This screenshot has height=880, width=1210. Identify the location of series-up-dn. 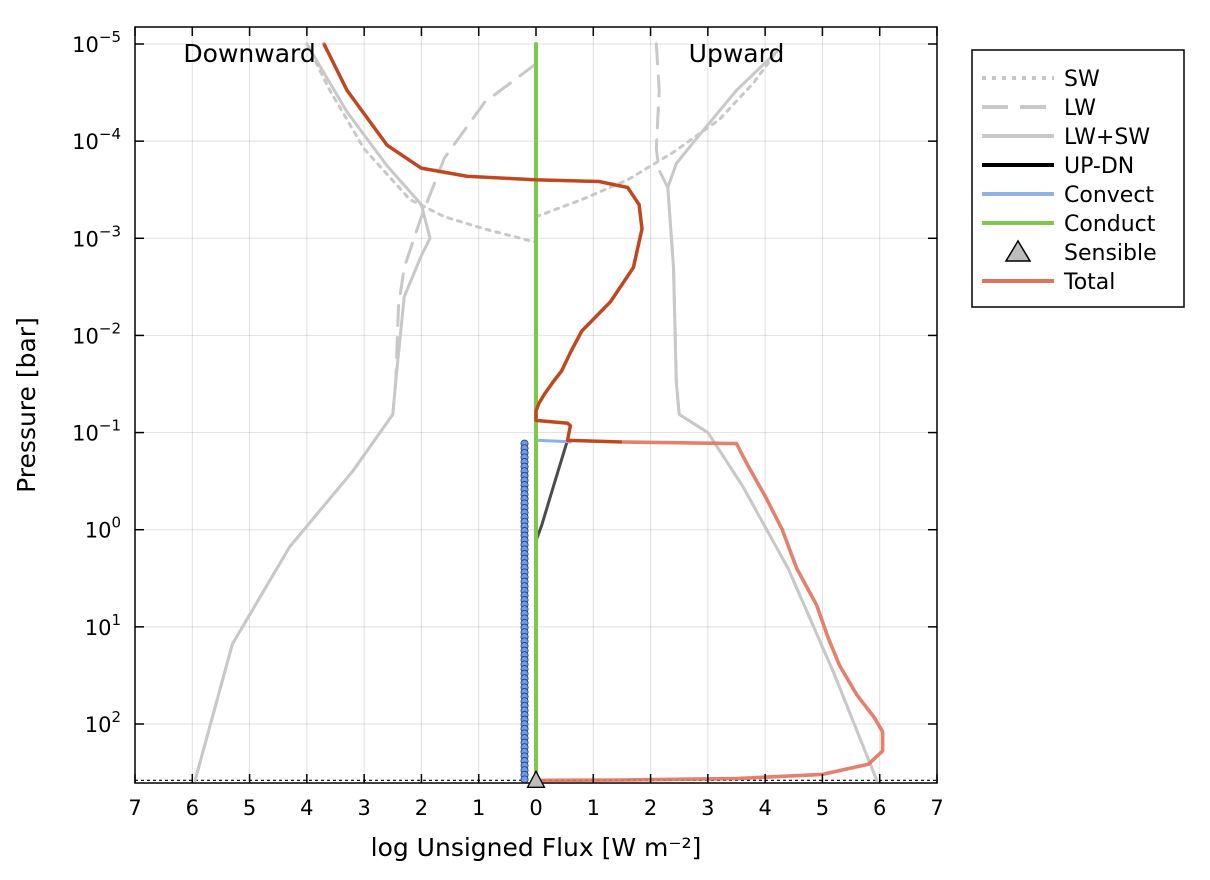
(551, 490).